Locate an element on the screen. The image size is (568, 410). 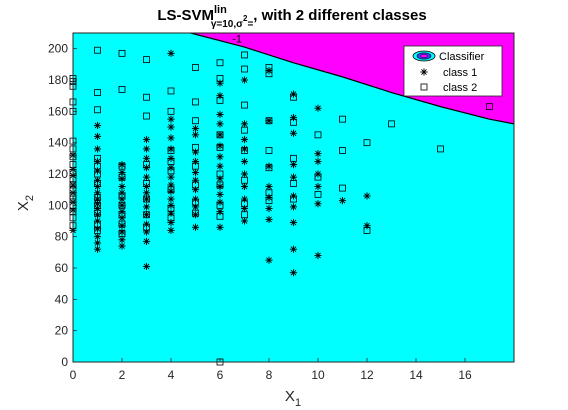
y-tick-label: 180 is located at coordinates (58, 80).